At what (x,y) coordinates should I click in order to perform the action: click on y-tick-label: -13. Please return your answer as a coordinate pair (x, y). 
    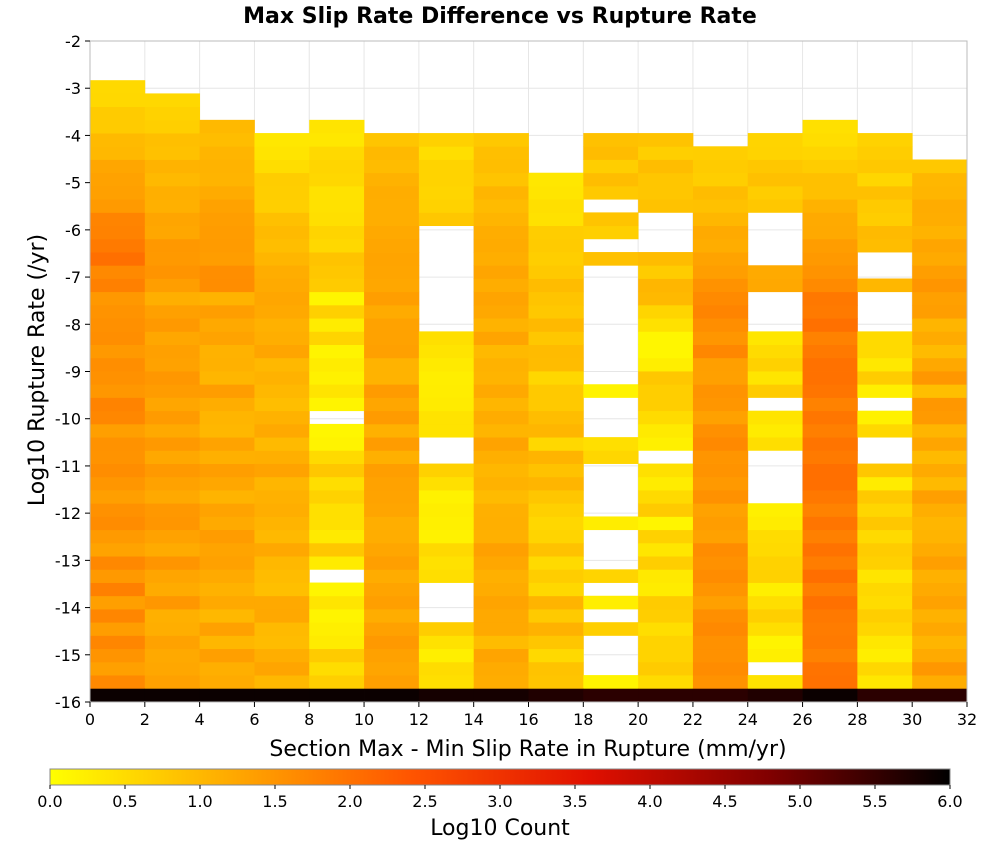
    Looking at the image, I should click on (68, 560).